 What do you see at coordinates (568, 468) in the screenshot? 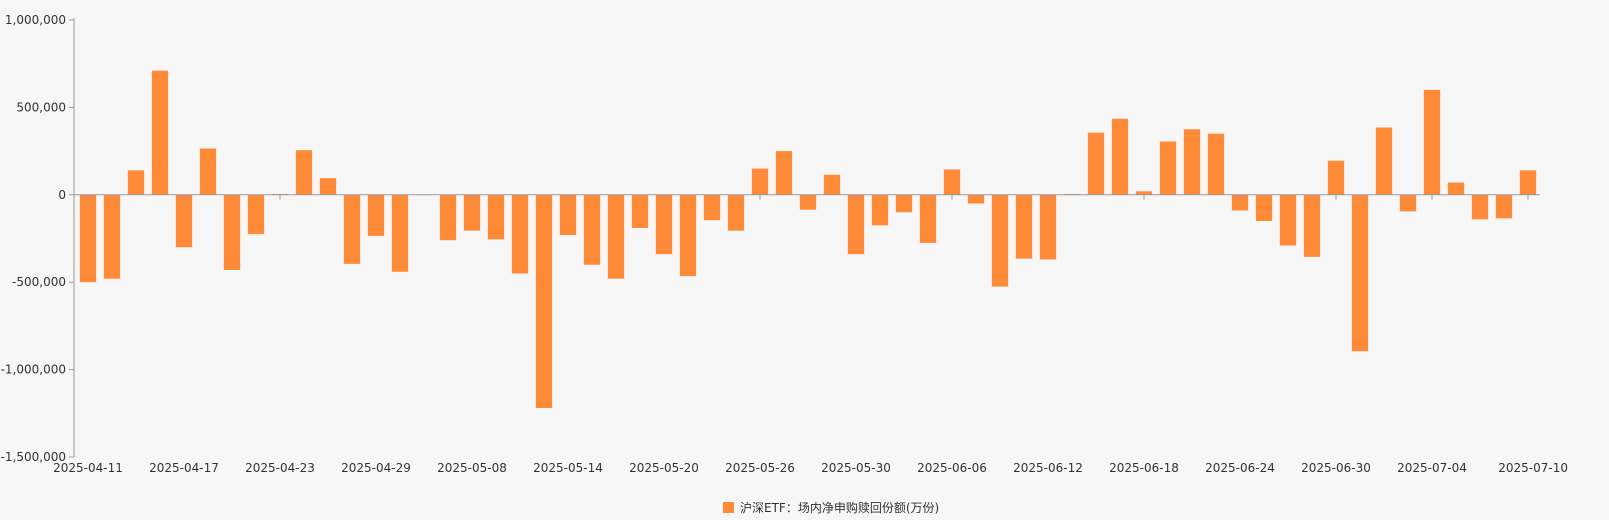
I see `x-tick-label: 2025-05-14` at bounding box center [568, 468].